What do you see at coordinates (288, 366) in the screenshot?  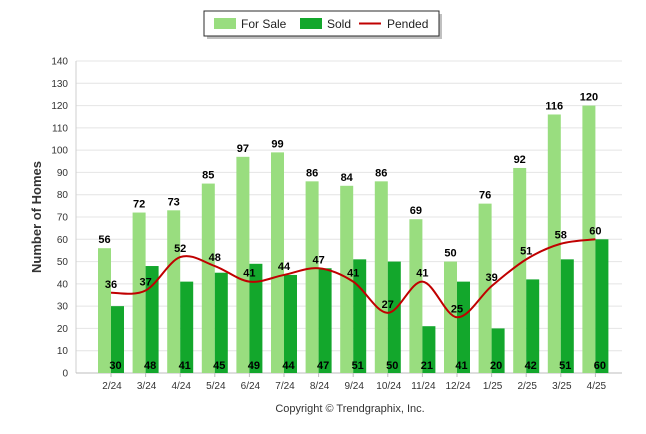 I see `sold-value-label: 44` at bounding box center [288, 366].